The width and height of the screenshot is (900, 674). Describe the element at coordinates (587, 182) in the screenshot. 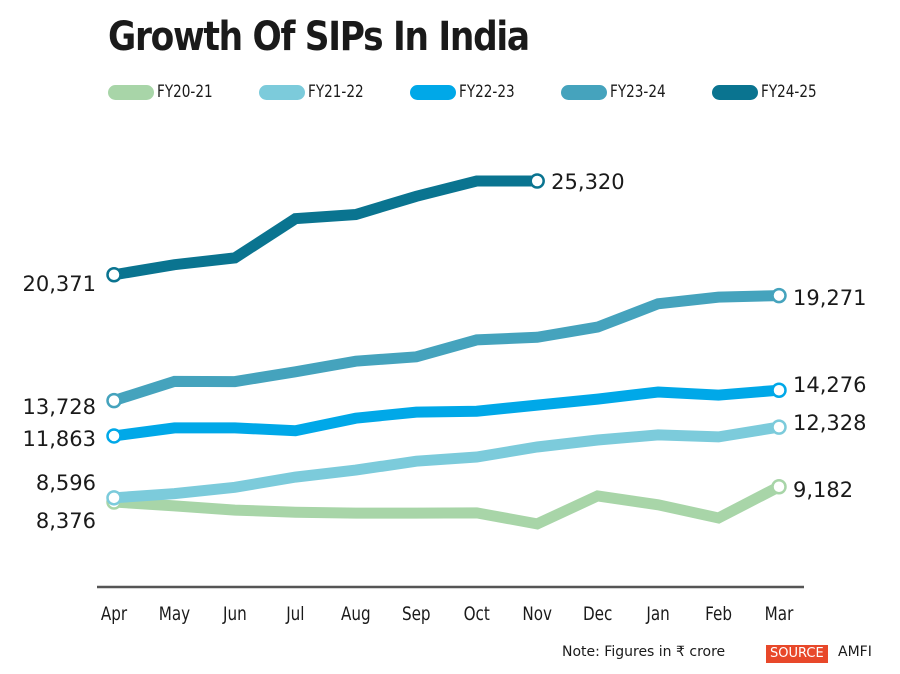

I see `end-value-label: 25,320` at that location.